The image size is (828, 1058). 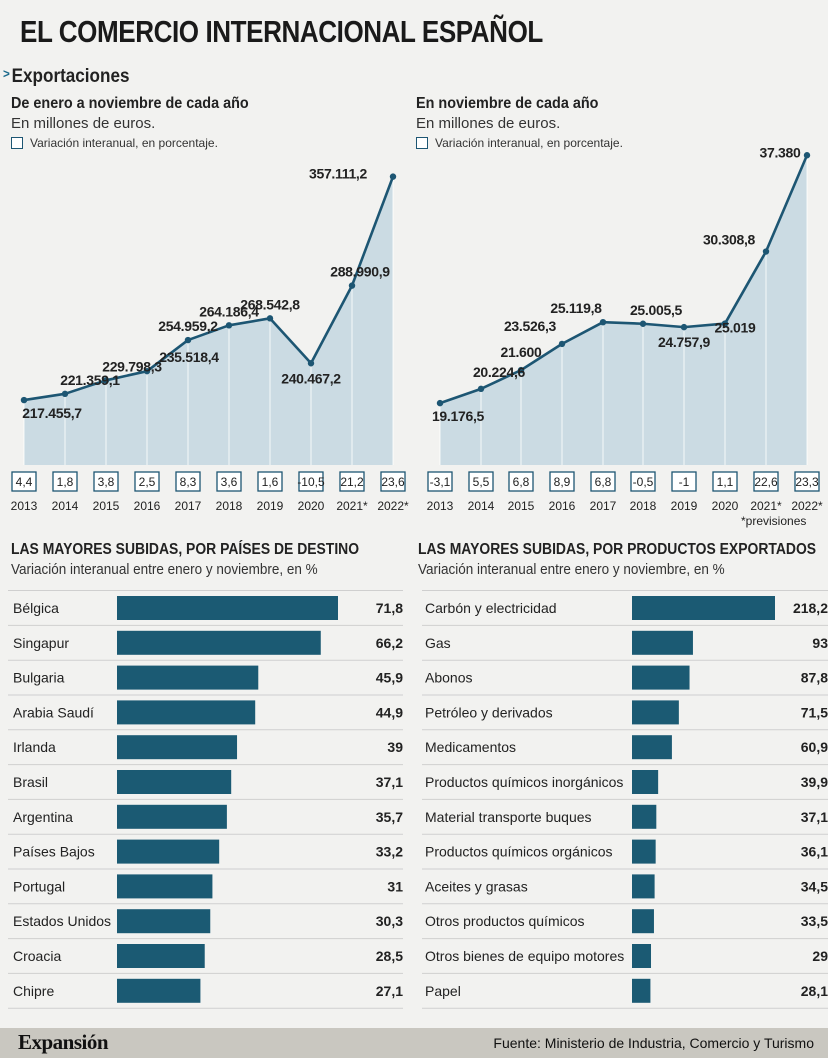 What do you see at coordinates (458, 416) in the screenshot?
I see `chart2-value-label: 19.176,5` at bounding box center [458, 416].